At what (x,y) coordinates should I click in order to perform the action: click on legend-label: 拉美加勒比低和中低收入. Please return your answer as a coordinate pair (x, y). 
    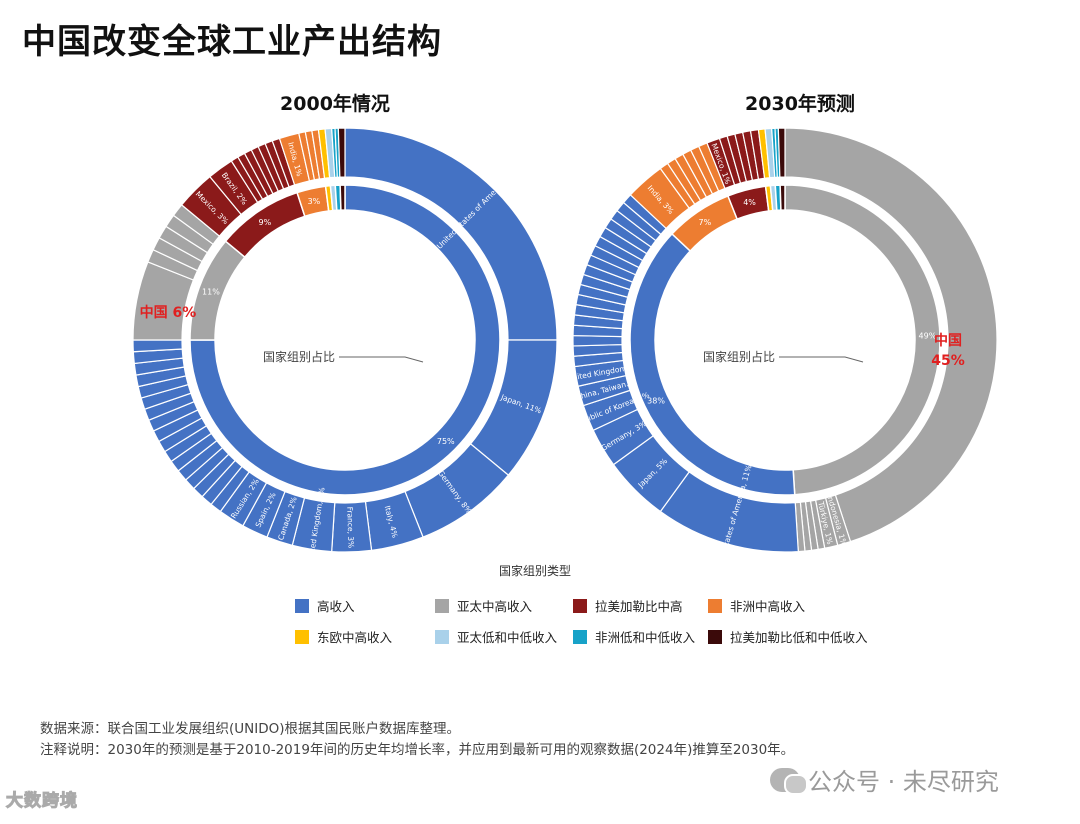
    Looking at the image, I should click on (799, 637).